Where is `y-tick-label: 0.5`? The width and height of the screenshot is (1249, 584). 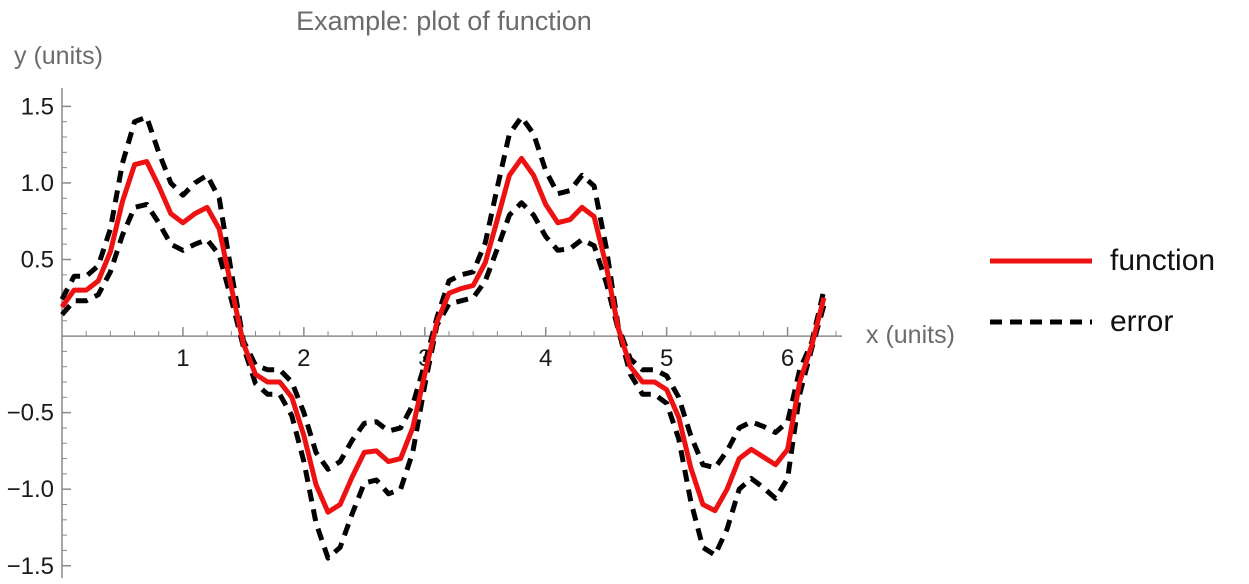
y-tick-label: 0.5 is located at coordinates (37, 260).